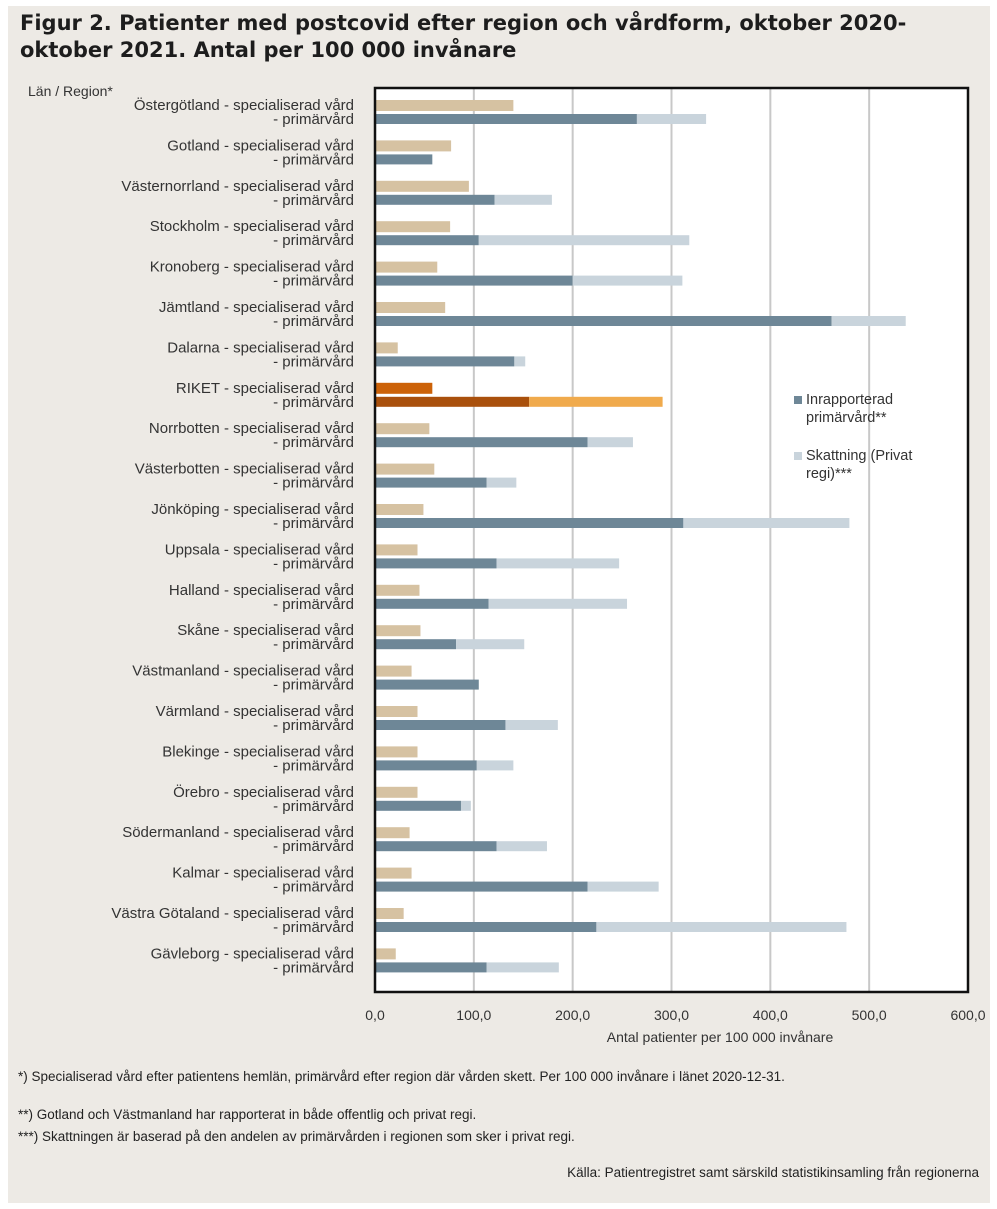 The height and width of the screenshot is (1209, 997). What do you see at coordinates (798, 456) in the screenshot?
I see `legend-estimate-swatch` at bounding box center [798, 456].